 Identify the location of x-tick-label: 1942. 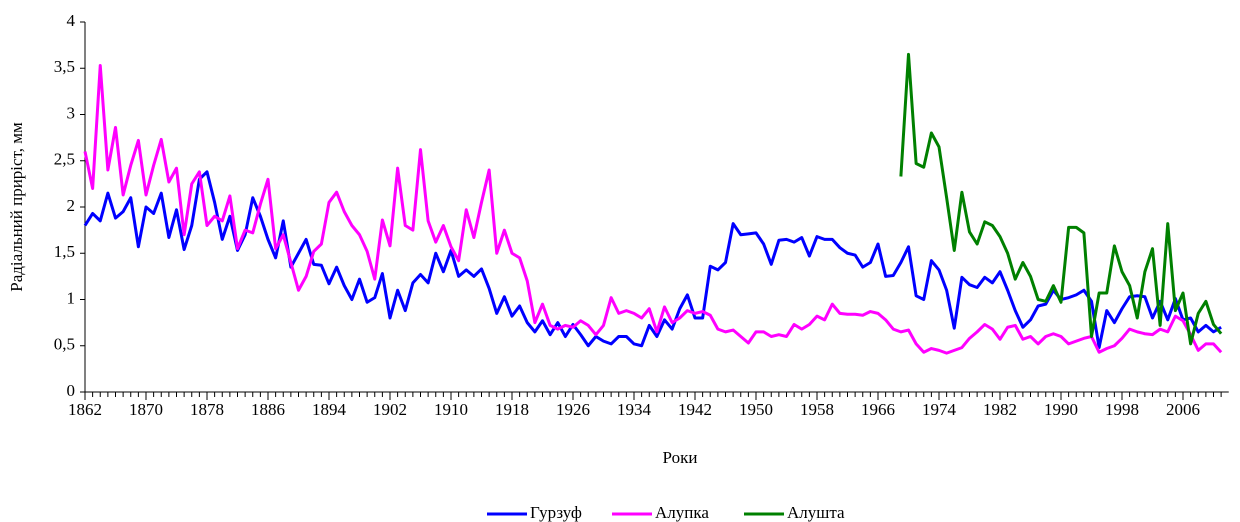
(695, 409).